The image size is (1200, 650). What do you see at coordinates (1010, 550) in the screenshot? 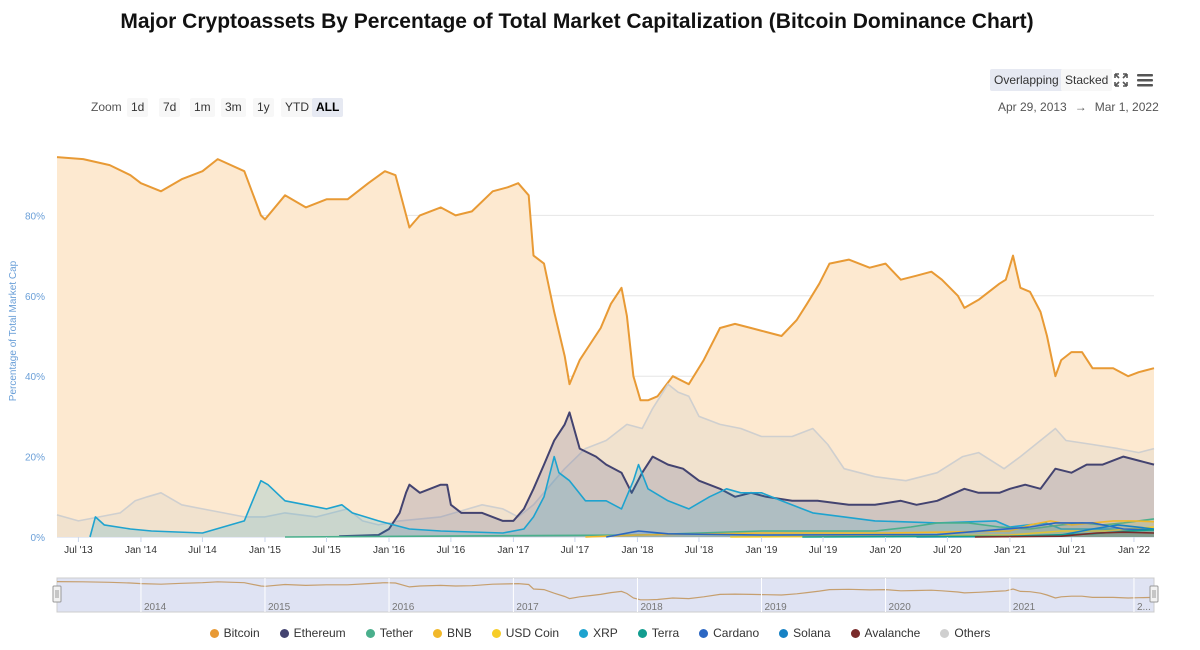
I see `x-tick-label: Jan '21` at bounding box center [1010, 550].